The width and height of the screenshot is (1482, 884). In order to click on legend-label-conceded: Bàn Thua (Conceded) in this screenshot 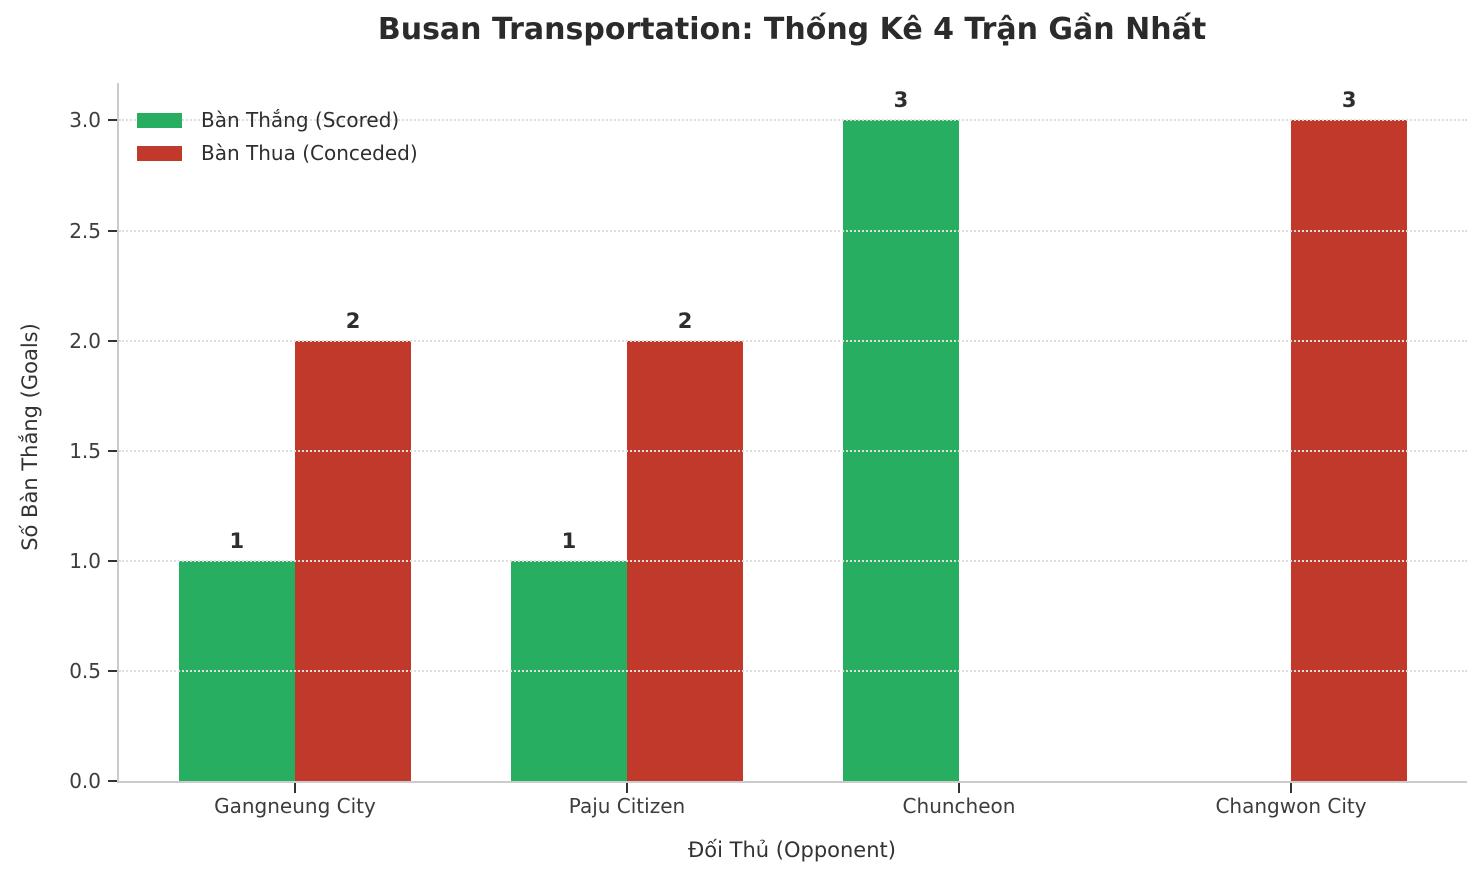, I will do `click(309, 153)`.